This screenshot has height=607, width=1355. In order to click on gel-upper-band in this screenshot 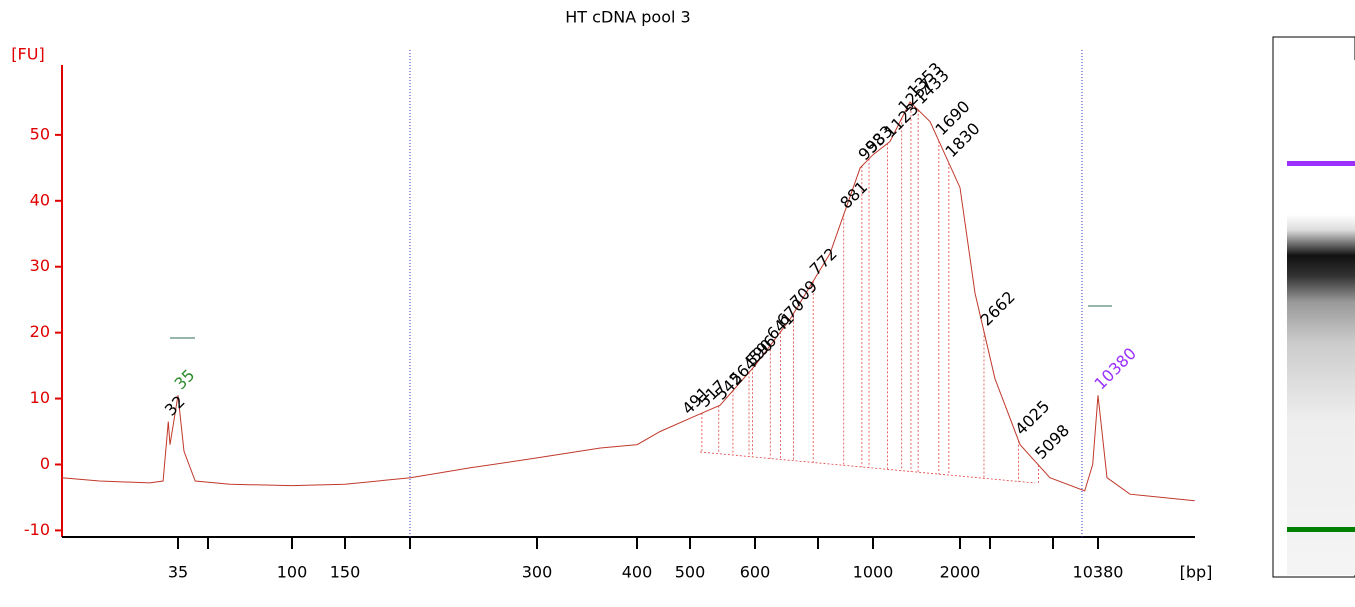, I will do `click(1321, 163)`.